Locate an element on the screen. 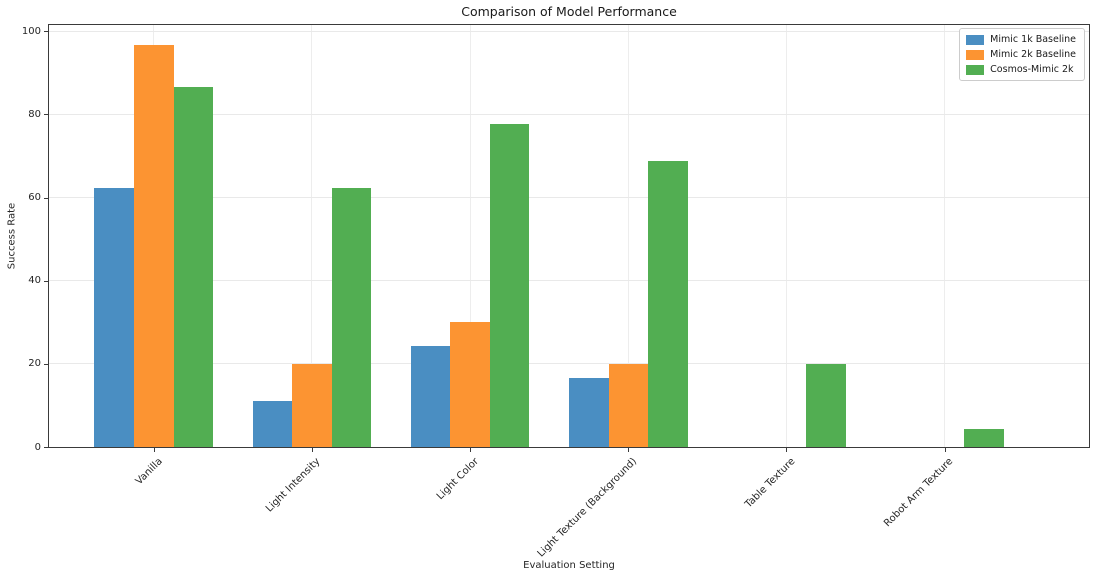 The height and width of the screenshot is (582, 1098). x-tick-label: Light Color is located at coordinates (457, 479).